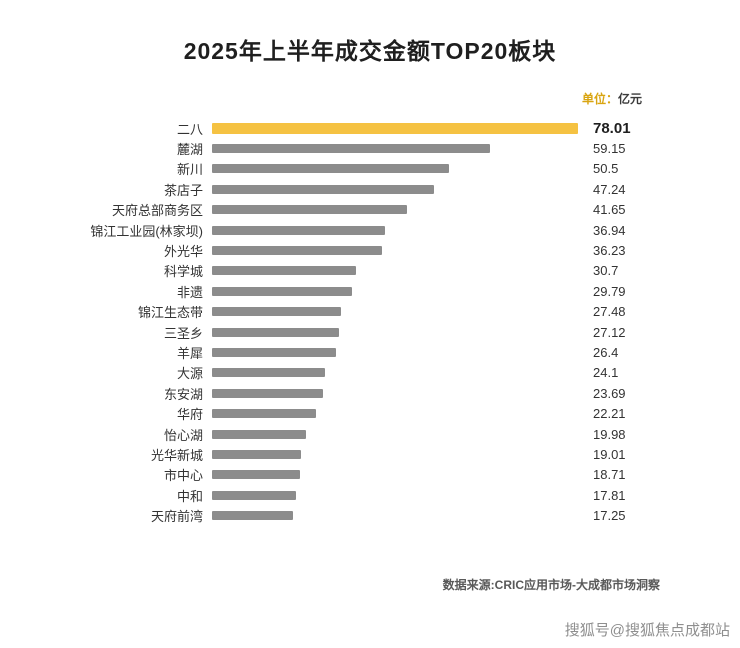 Image resolution: width=740 pixels, height=648 pixels. I want to click on category-label: 市中心, so click(183, 476).